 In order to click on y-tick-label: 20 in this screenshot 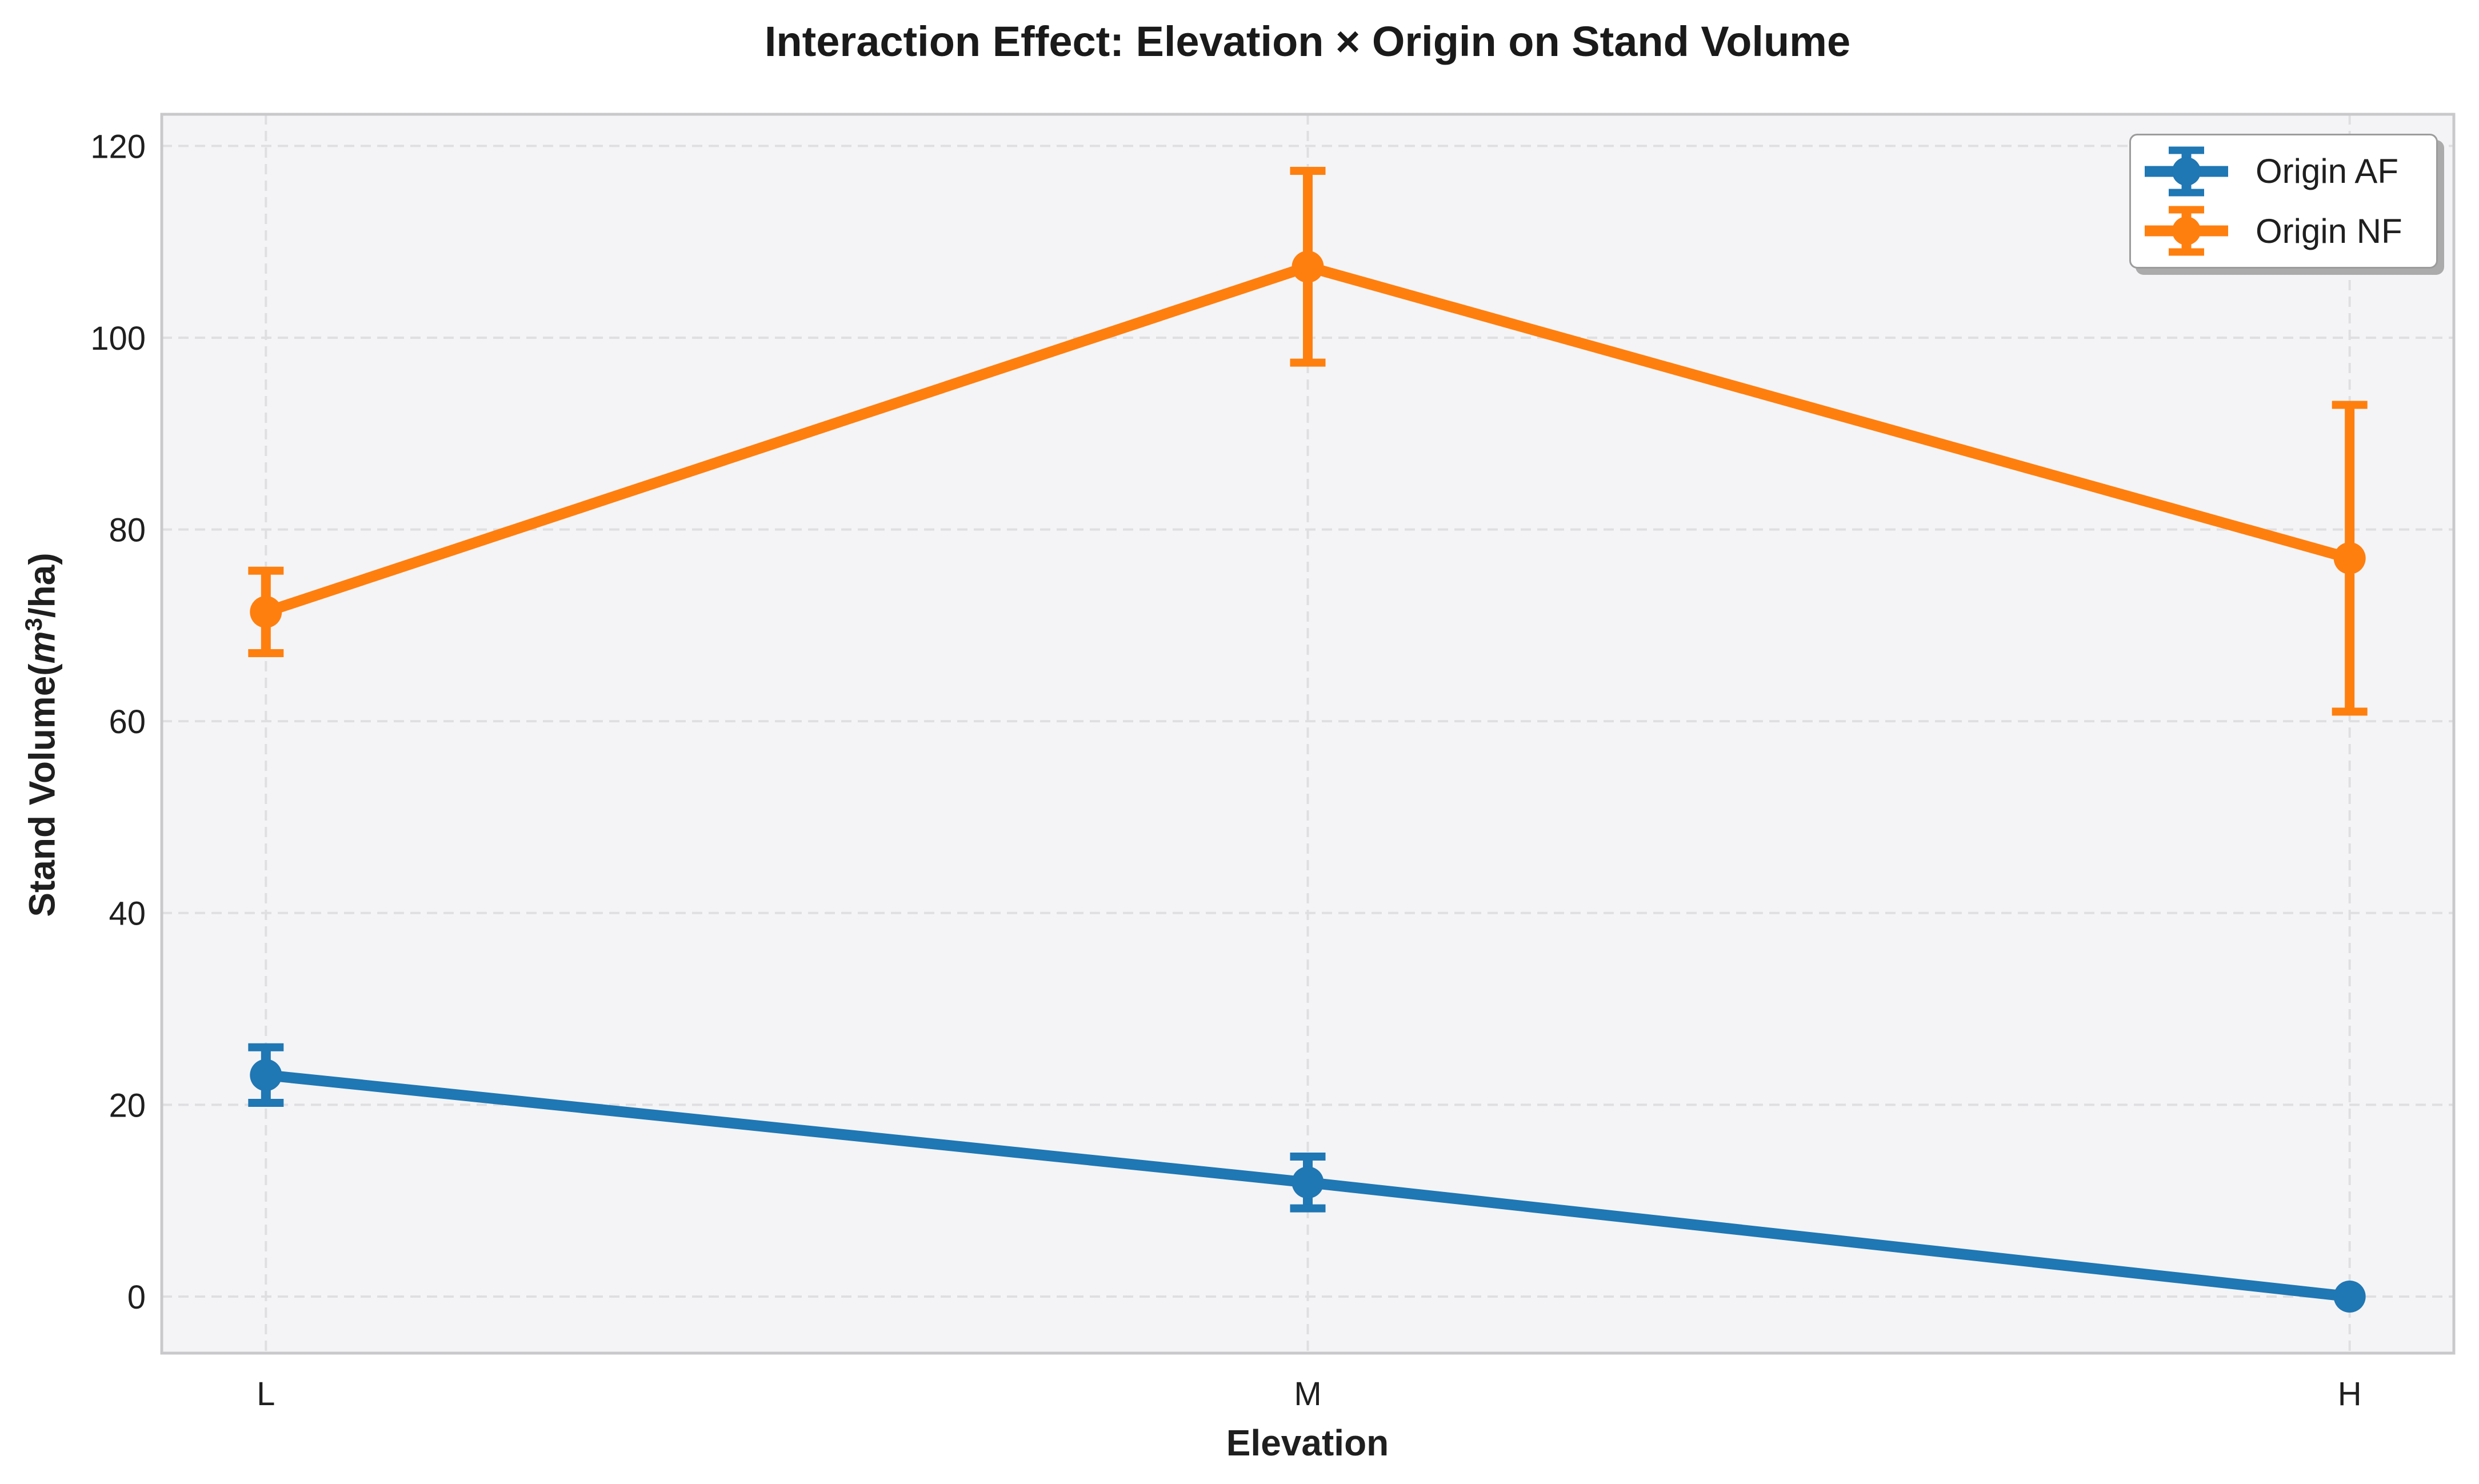, I will do `click(127, 1105)`.